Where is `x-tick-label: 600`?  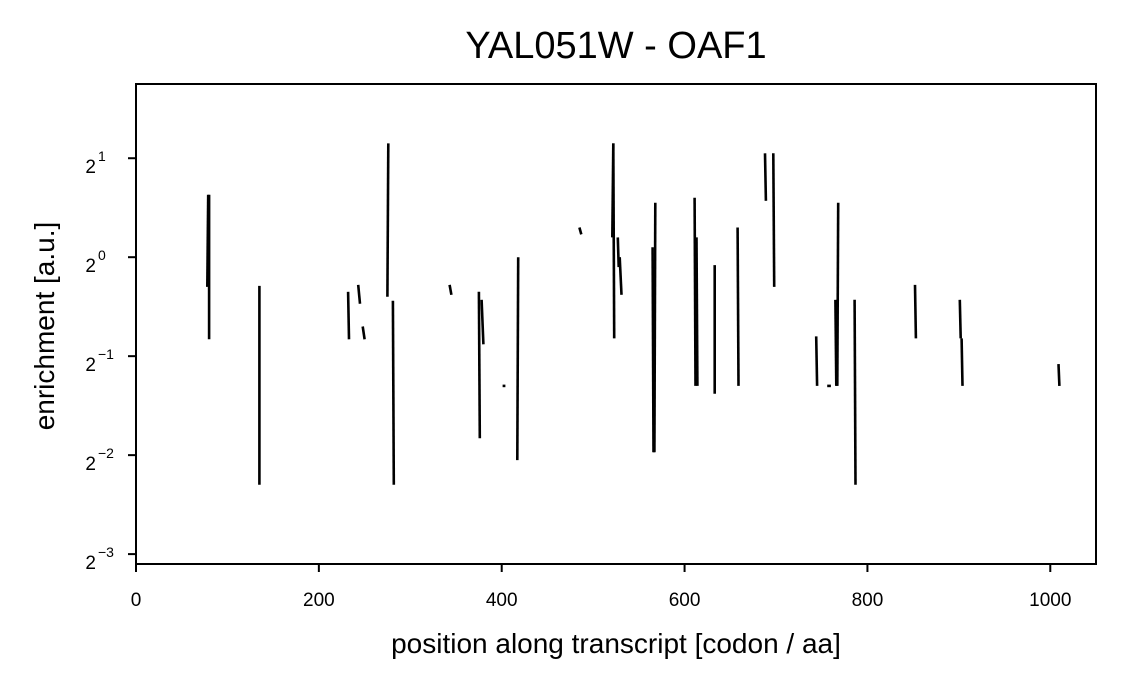
x-tick-label: 600 is located at coordinates (685, 600).